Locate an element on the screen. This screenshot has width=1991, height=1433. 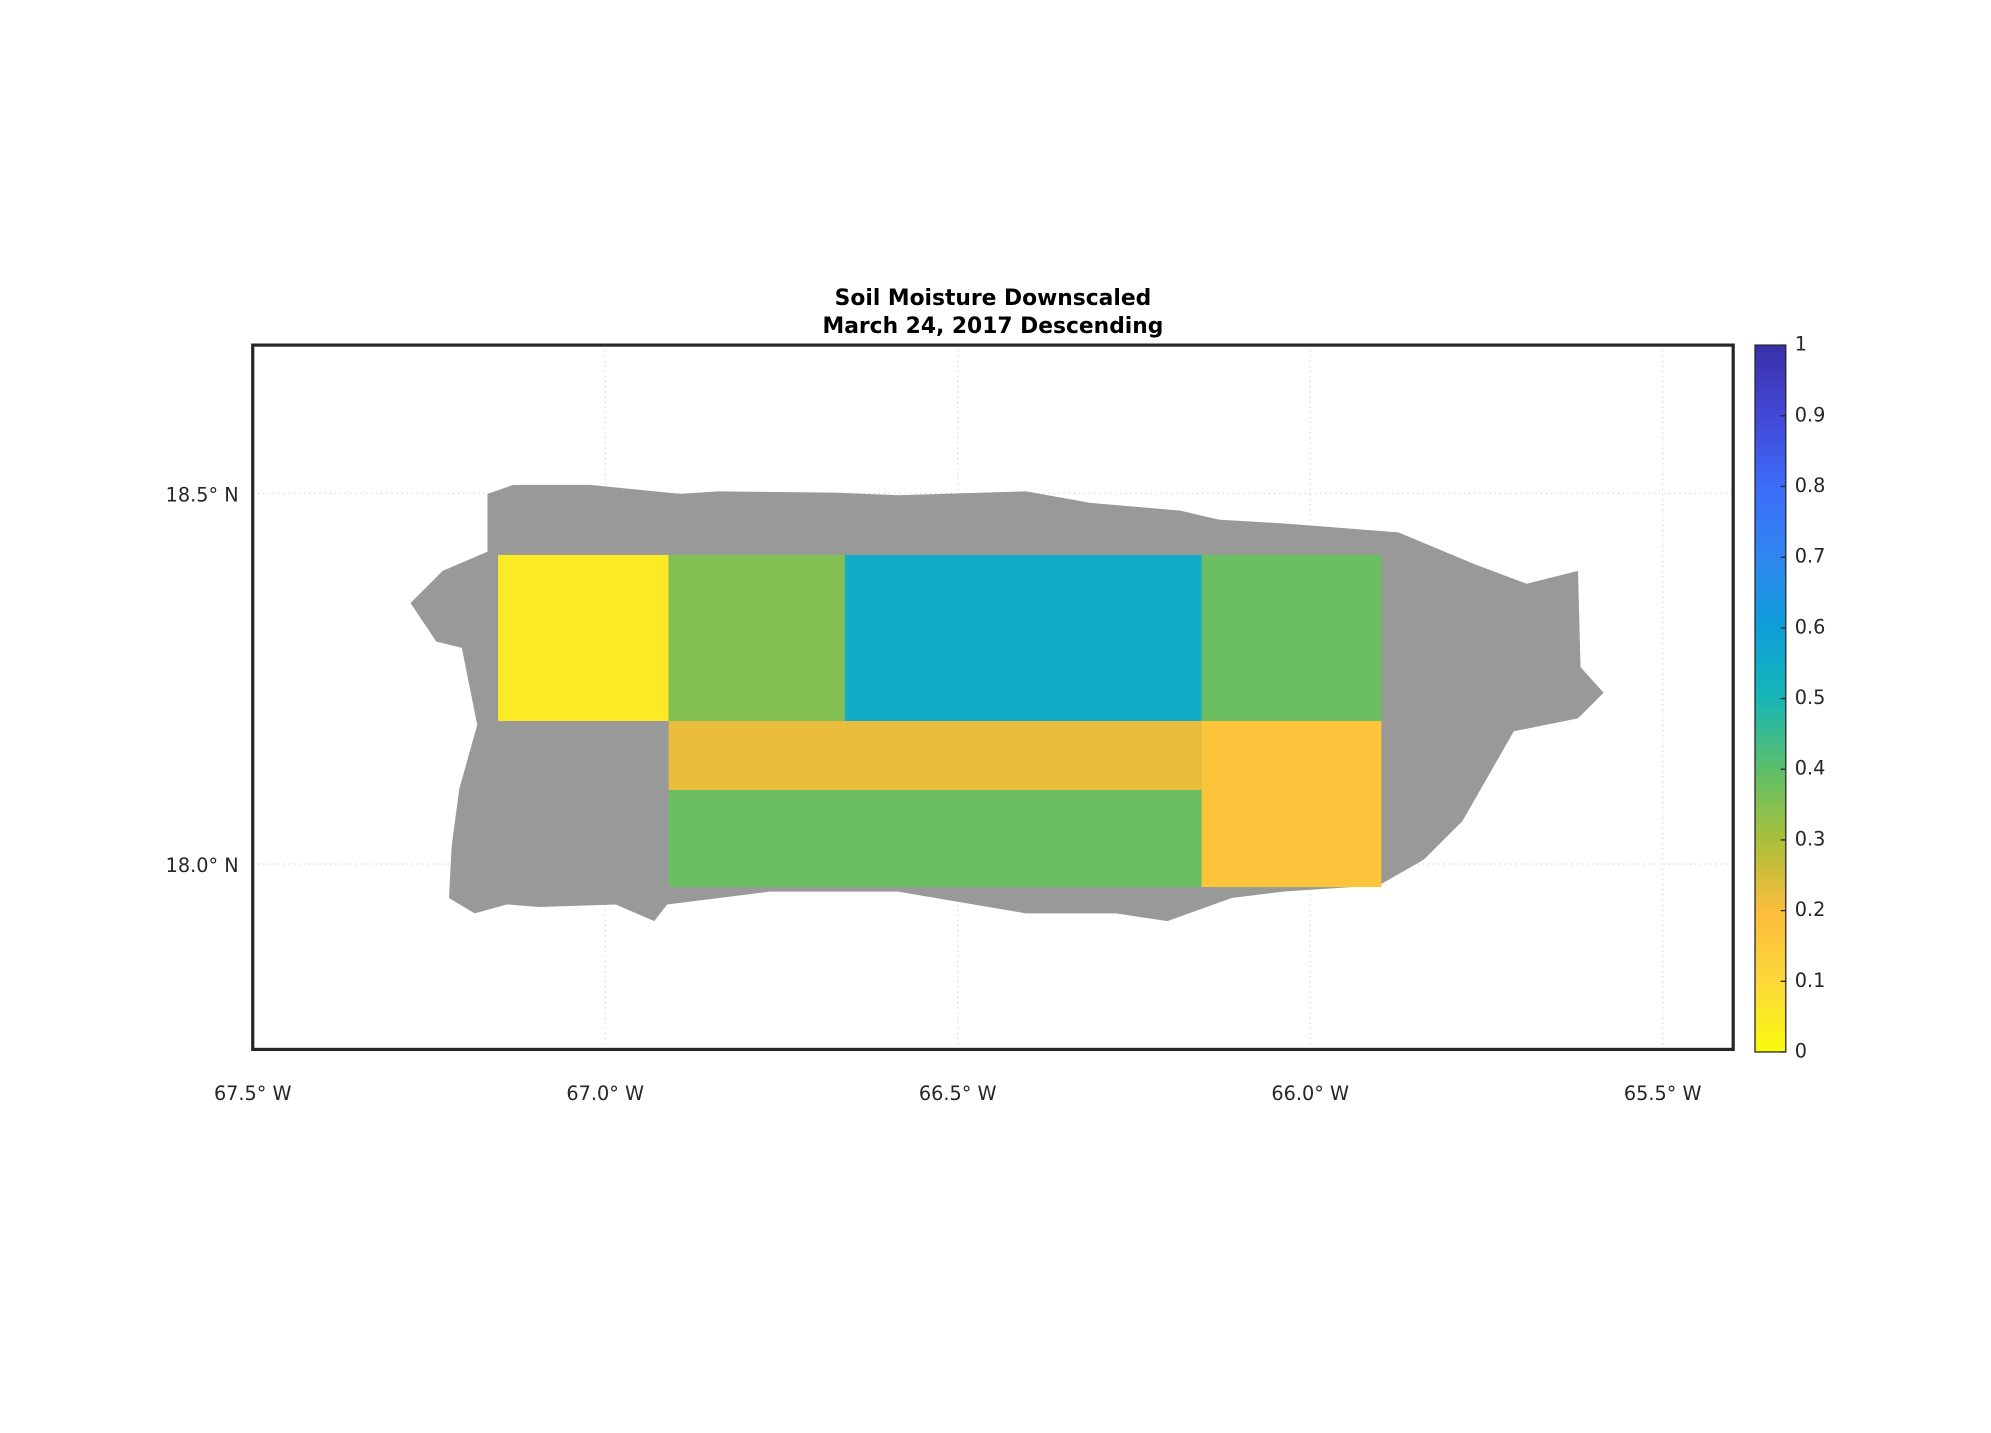
x-tick-label: 66.0° W is located at coordinates (1310, 1093).